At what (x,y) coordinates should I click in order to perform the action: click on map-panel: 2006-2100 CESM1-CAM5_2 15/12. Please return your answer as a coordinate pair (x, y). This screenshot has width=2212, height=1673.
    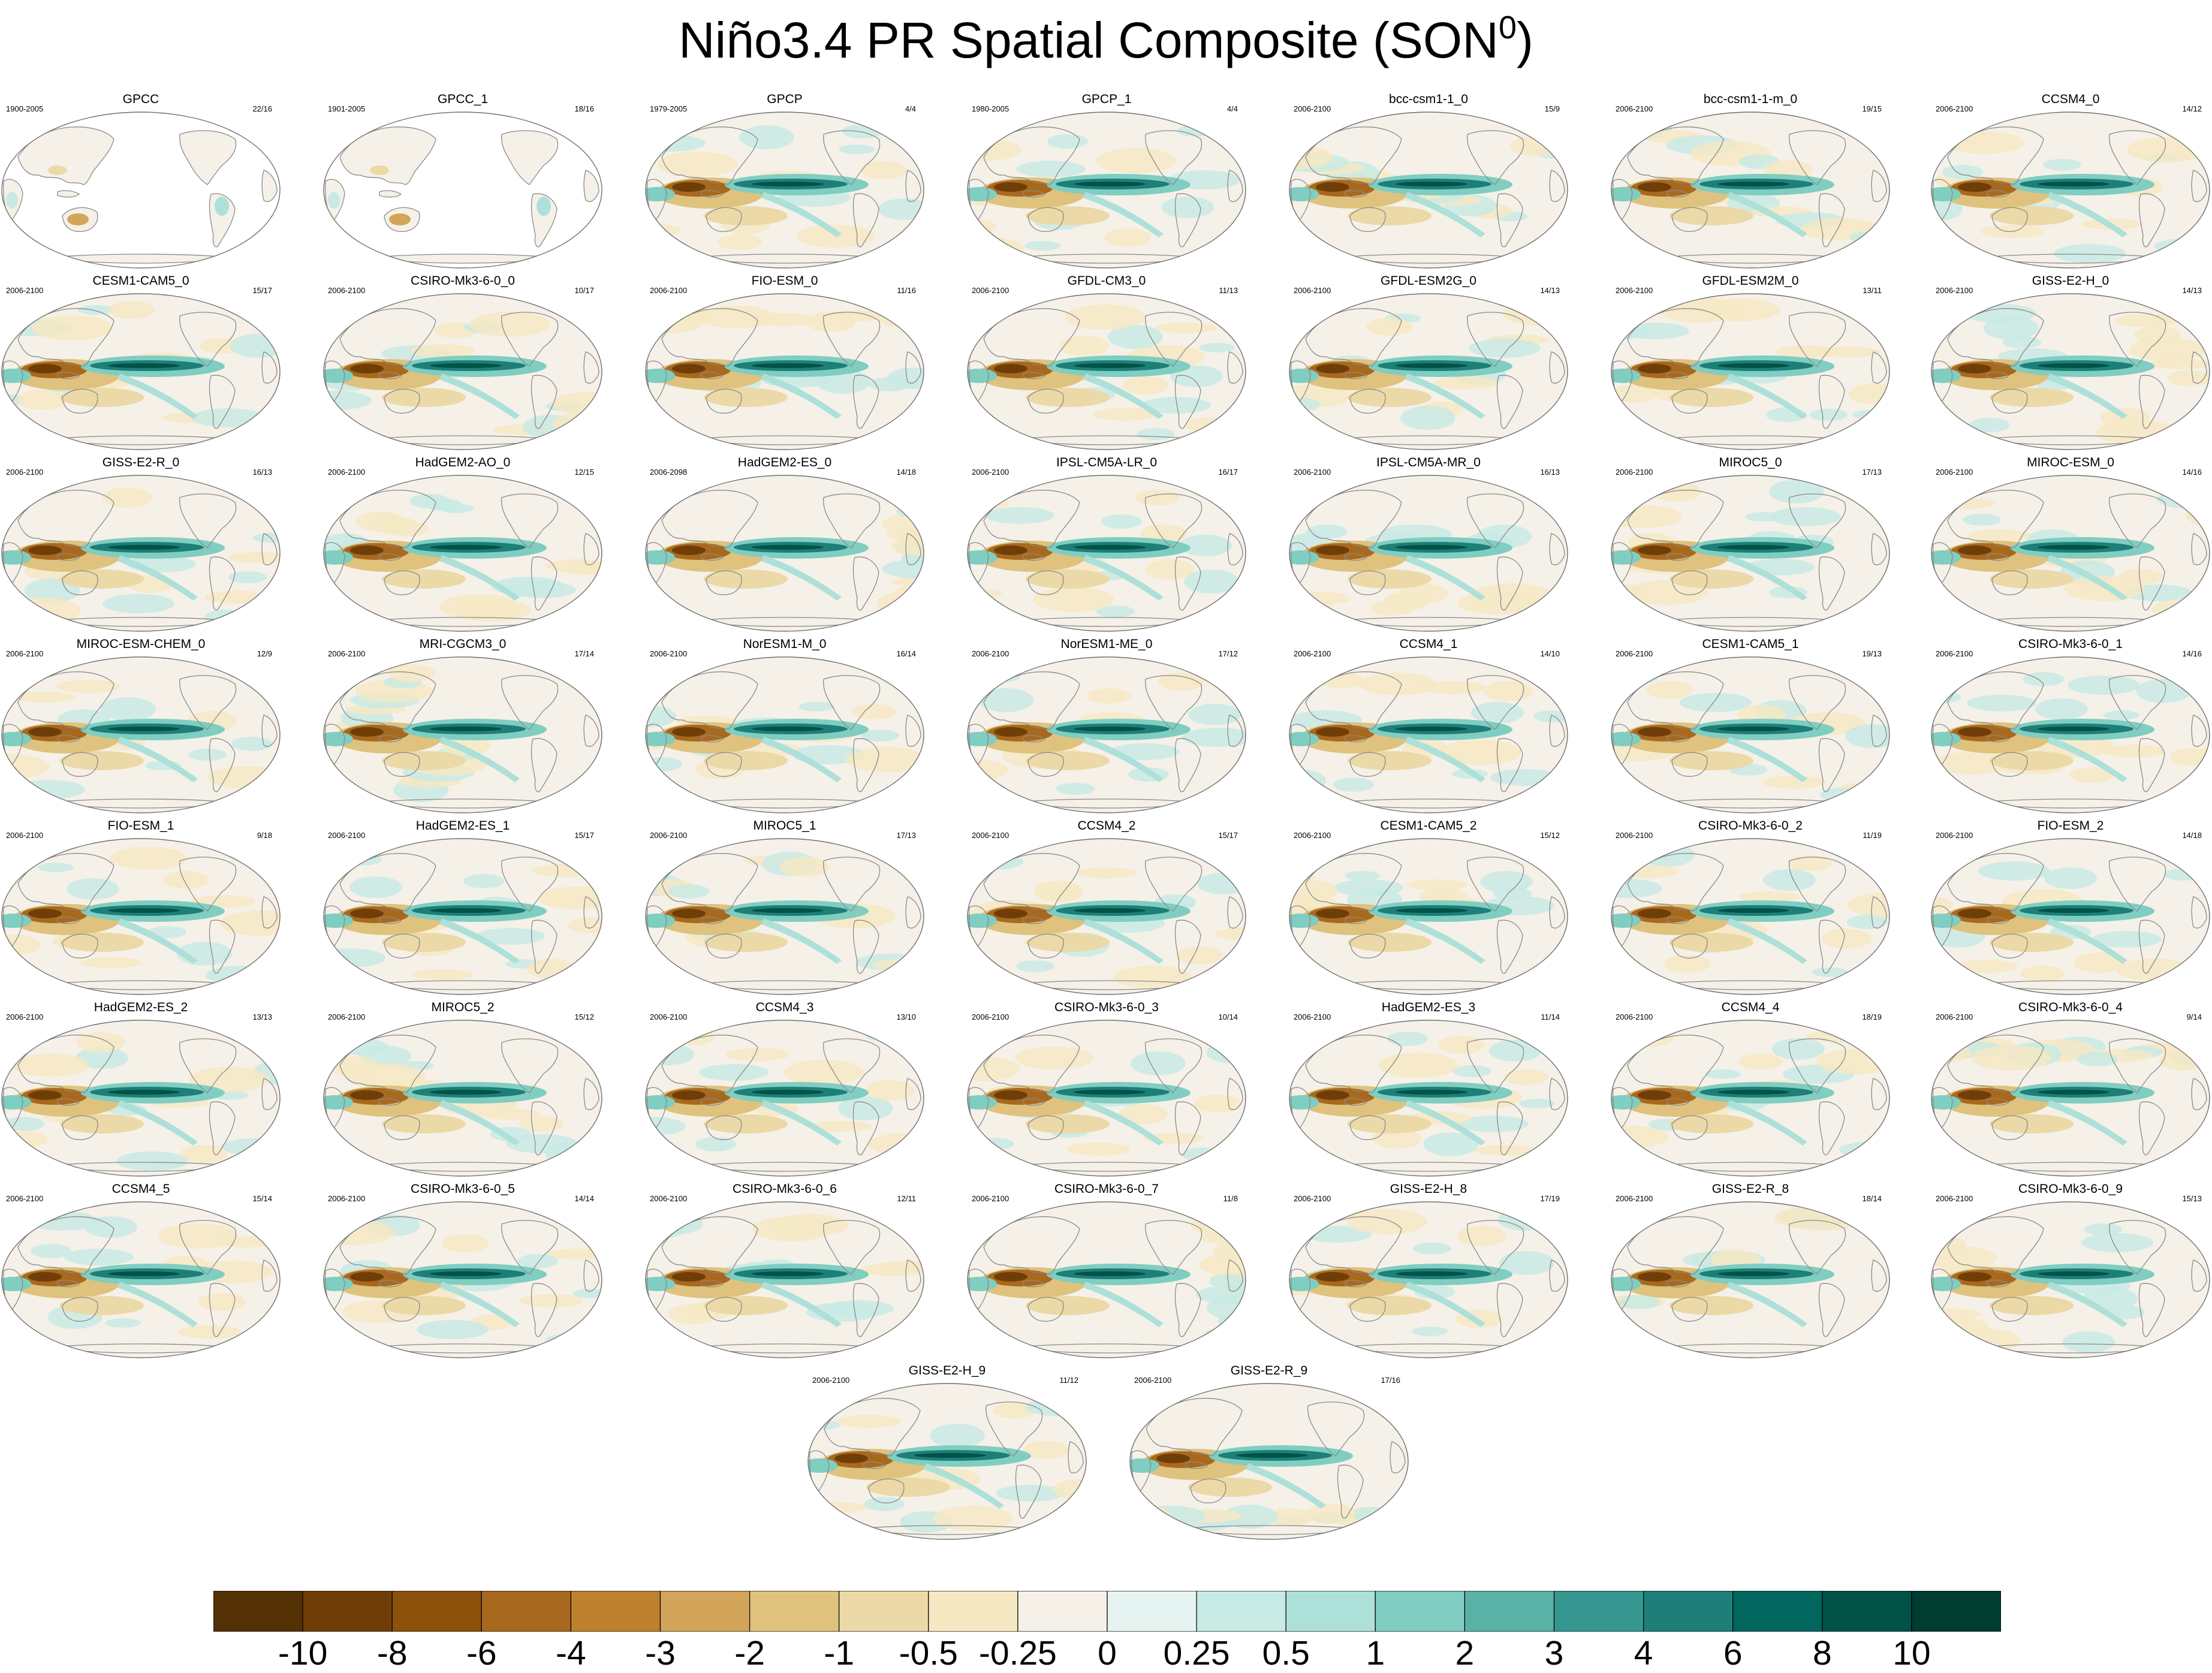
    Looking at the image, I should click on (1428, 906).